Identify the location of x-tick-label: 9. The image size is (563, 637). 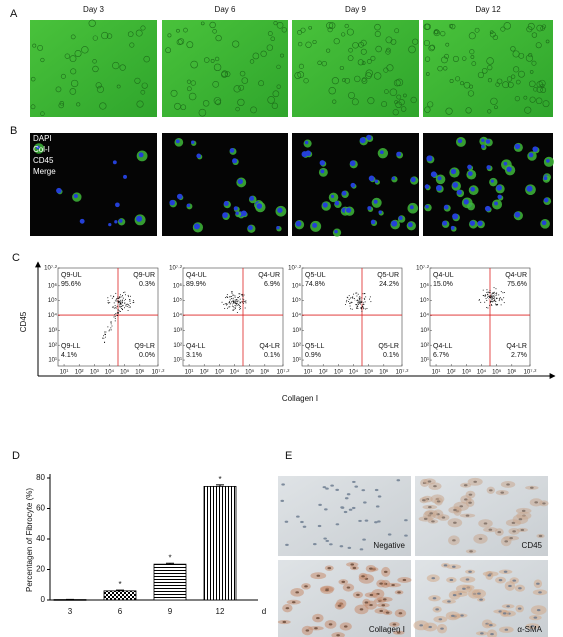
(170, 611).